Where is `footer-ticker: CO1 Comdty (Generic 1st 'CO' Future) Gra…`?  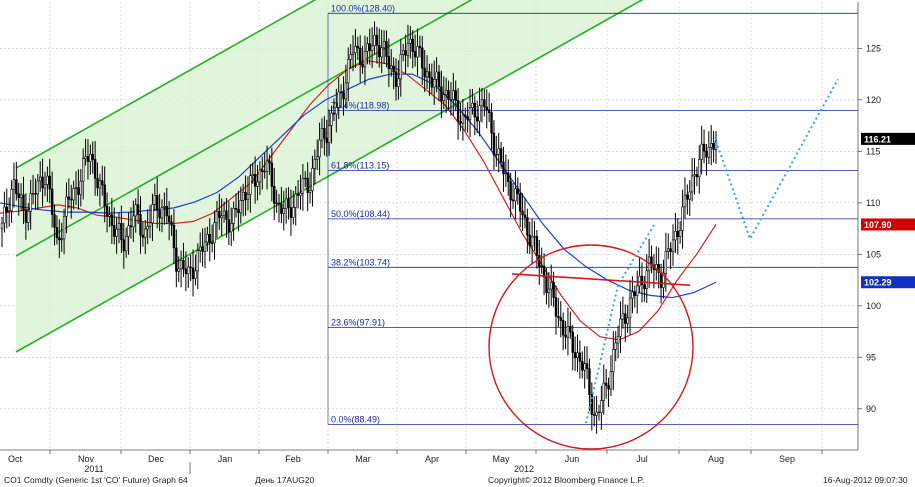
footer-ticker: CO1 Comdty (Generic 1st 'CO' Future) Gra… is located at coordinates (96, 480).